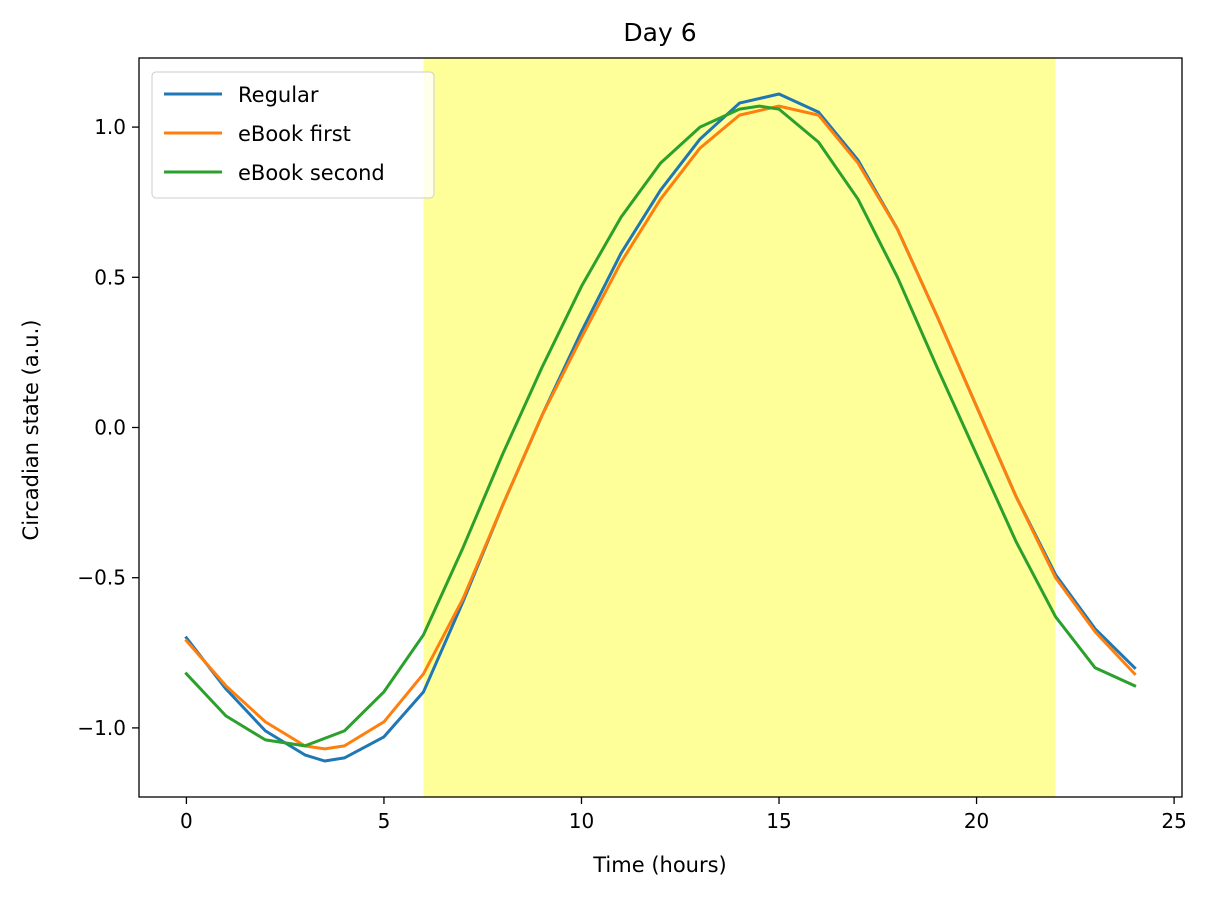 This screenshot has width=1209, height=898. What do you see at coordinates (976, 821) in the screenshot?
I see `x-tick-label: 20` at bounding box center [976, 821].